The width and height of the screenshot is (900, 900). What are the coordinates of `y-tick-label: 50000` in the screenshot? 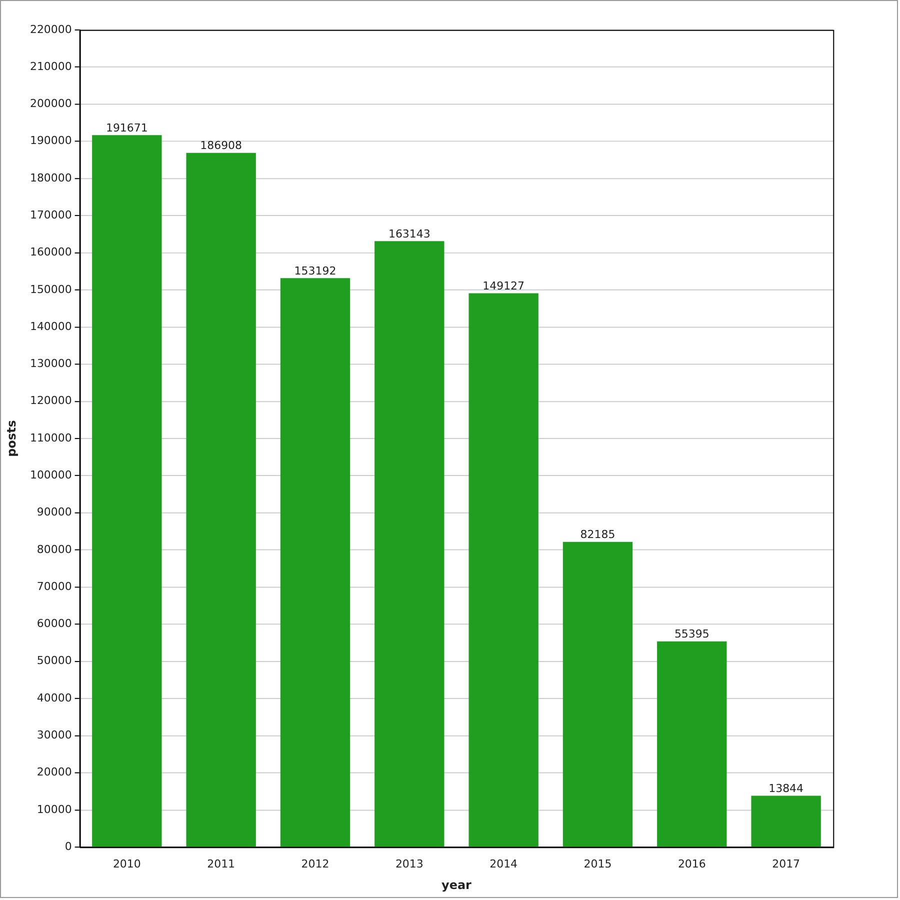 It's located at (54, 661).